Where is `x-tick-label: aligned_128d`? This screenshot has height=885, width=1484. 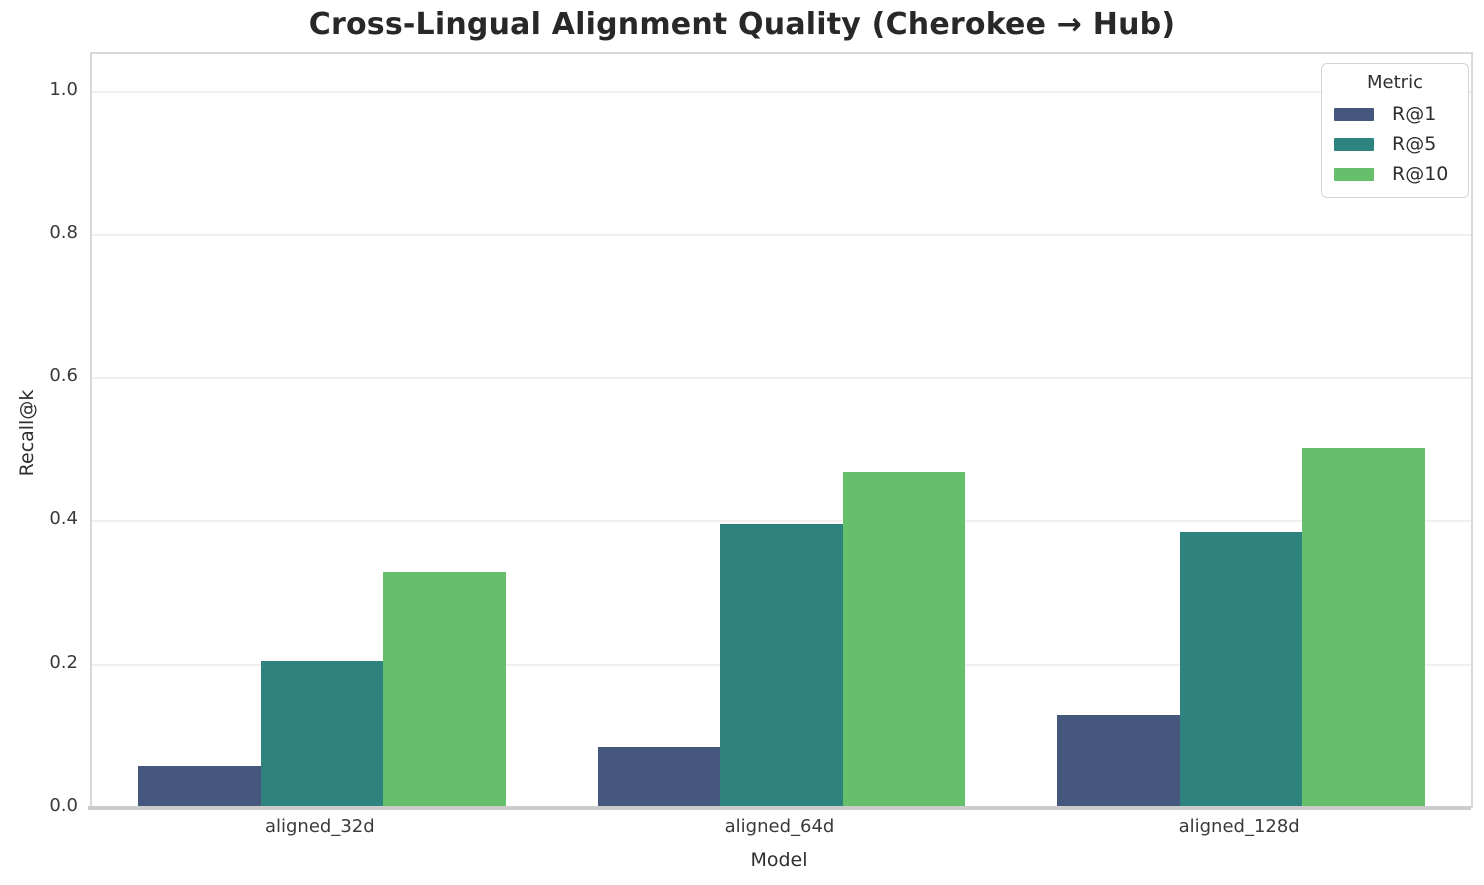 x-tick-label: aligned_128d is located at coordinates (1239, 826).